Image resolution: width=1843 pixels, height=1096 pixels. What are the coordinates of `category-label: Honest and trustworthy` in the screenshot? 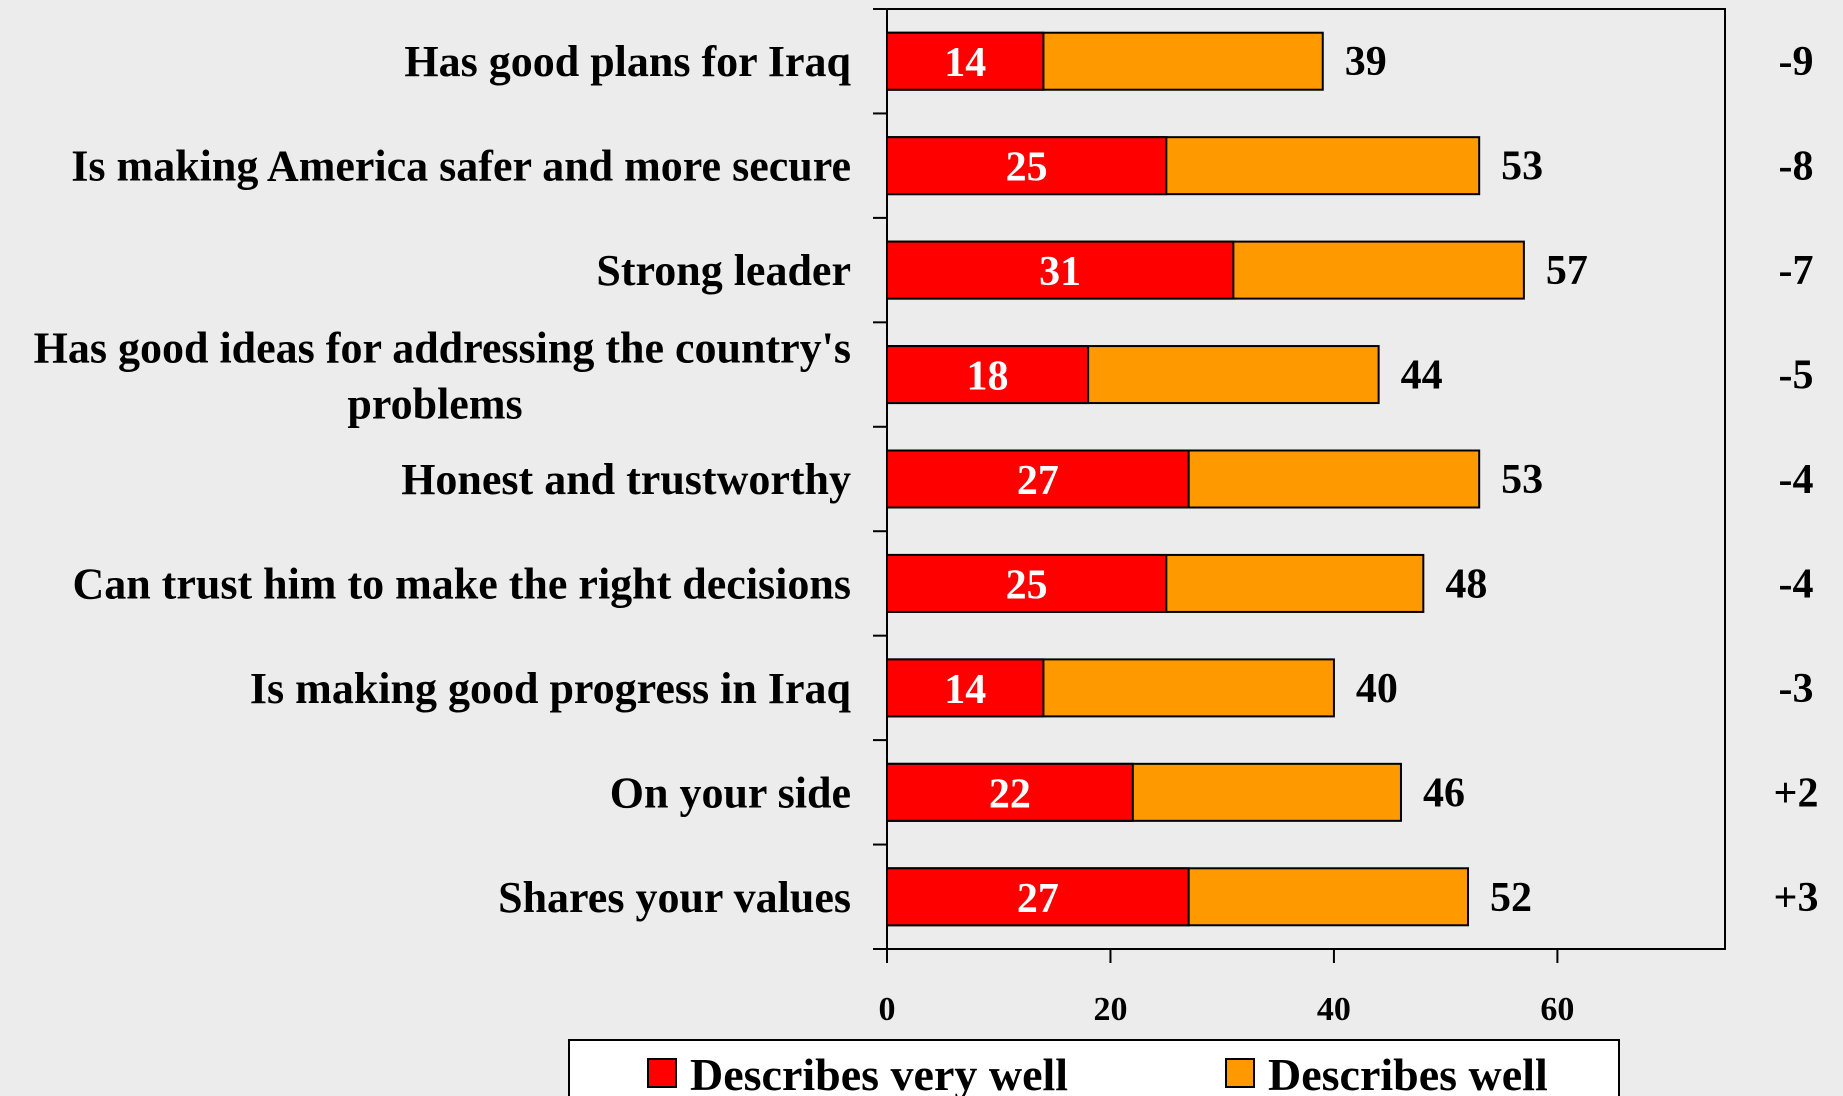 It's located at (626, 479).